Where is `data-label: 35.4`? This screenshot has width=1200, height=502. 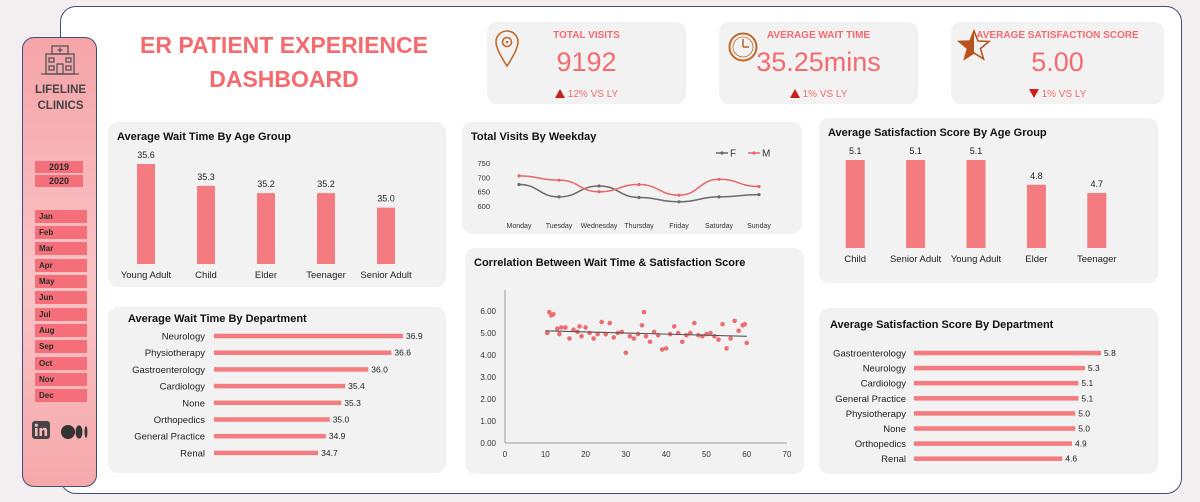 data-label: 35.4 is located at coordinates (356, 386).